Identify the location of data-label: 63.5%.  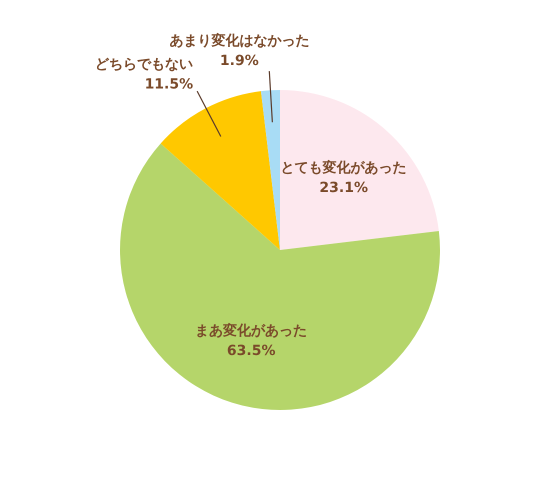
(251, 351).